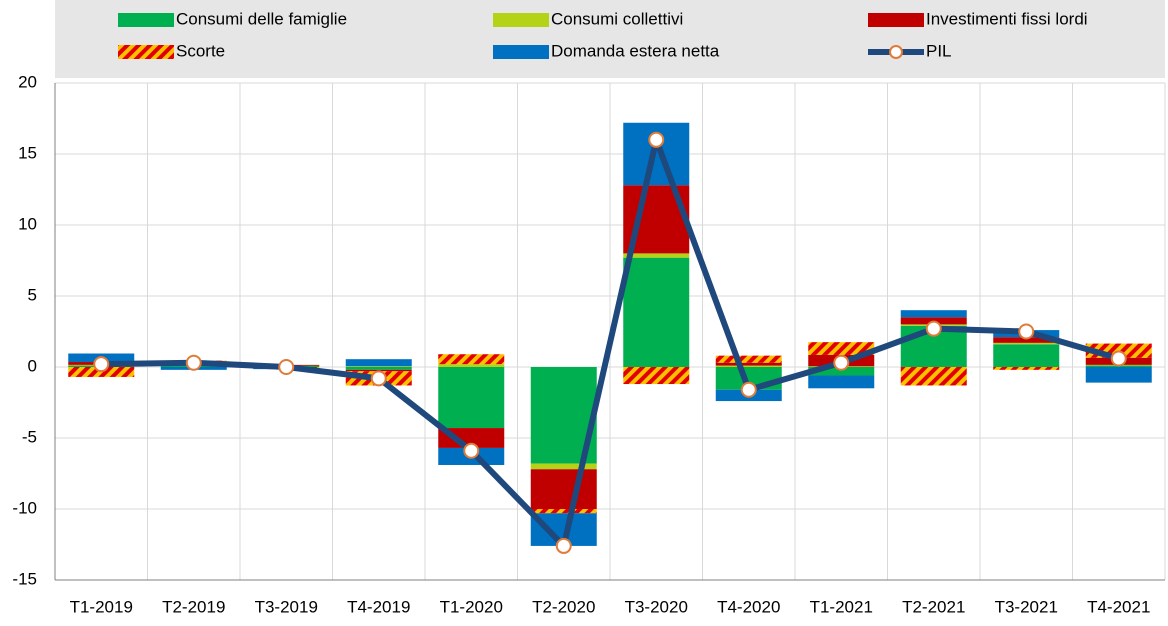 The width and height of the screenshot is (1168, 626). Describe the element at coordinates (563, 606) in the screenshot. I see `x-tick-label: T2-2020` at that location.